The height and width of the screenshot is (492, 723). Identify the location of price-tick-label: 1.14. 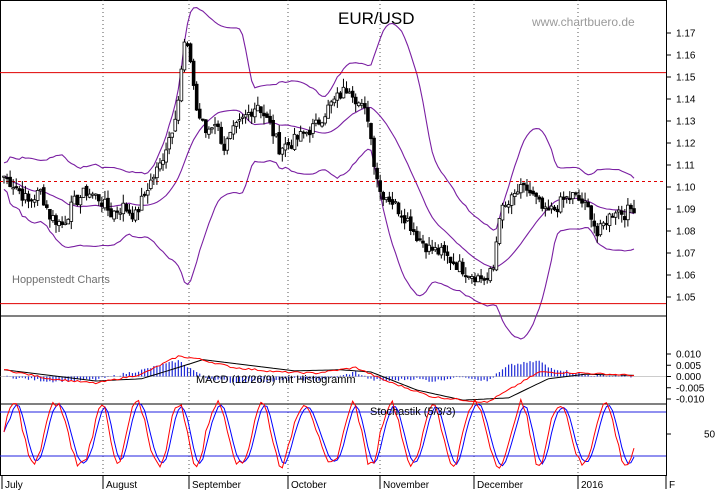
(686, 100).